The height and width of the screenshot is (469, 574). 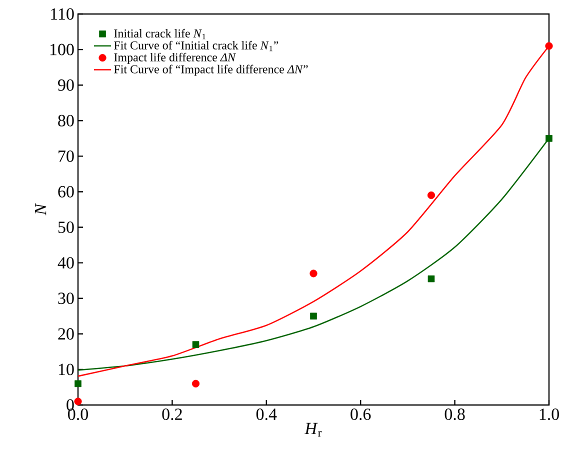 I want to click on y-tick-label: 30, so click(x=66, y=298).